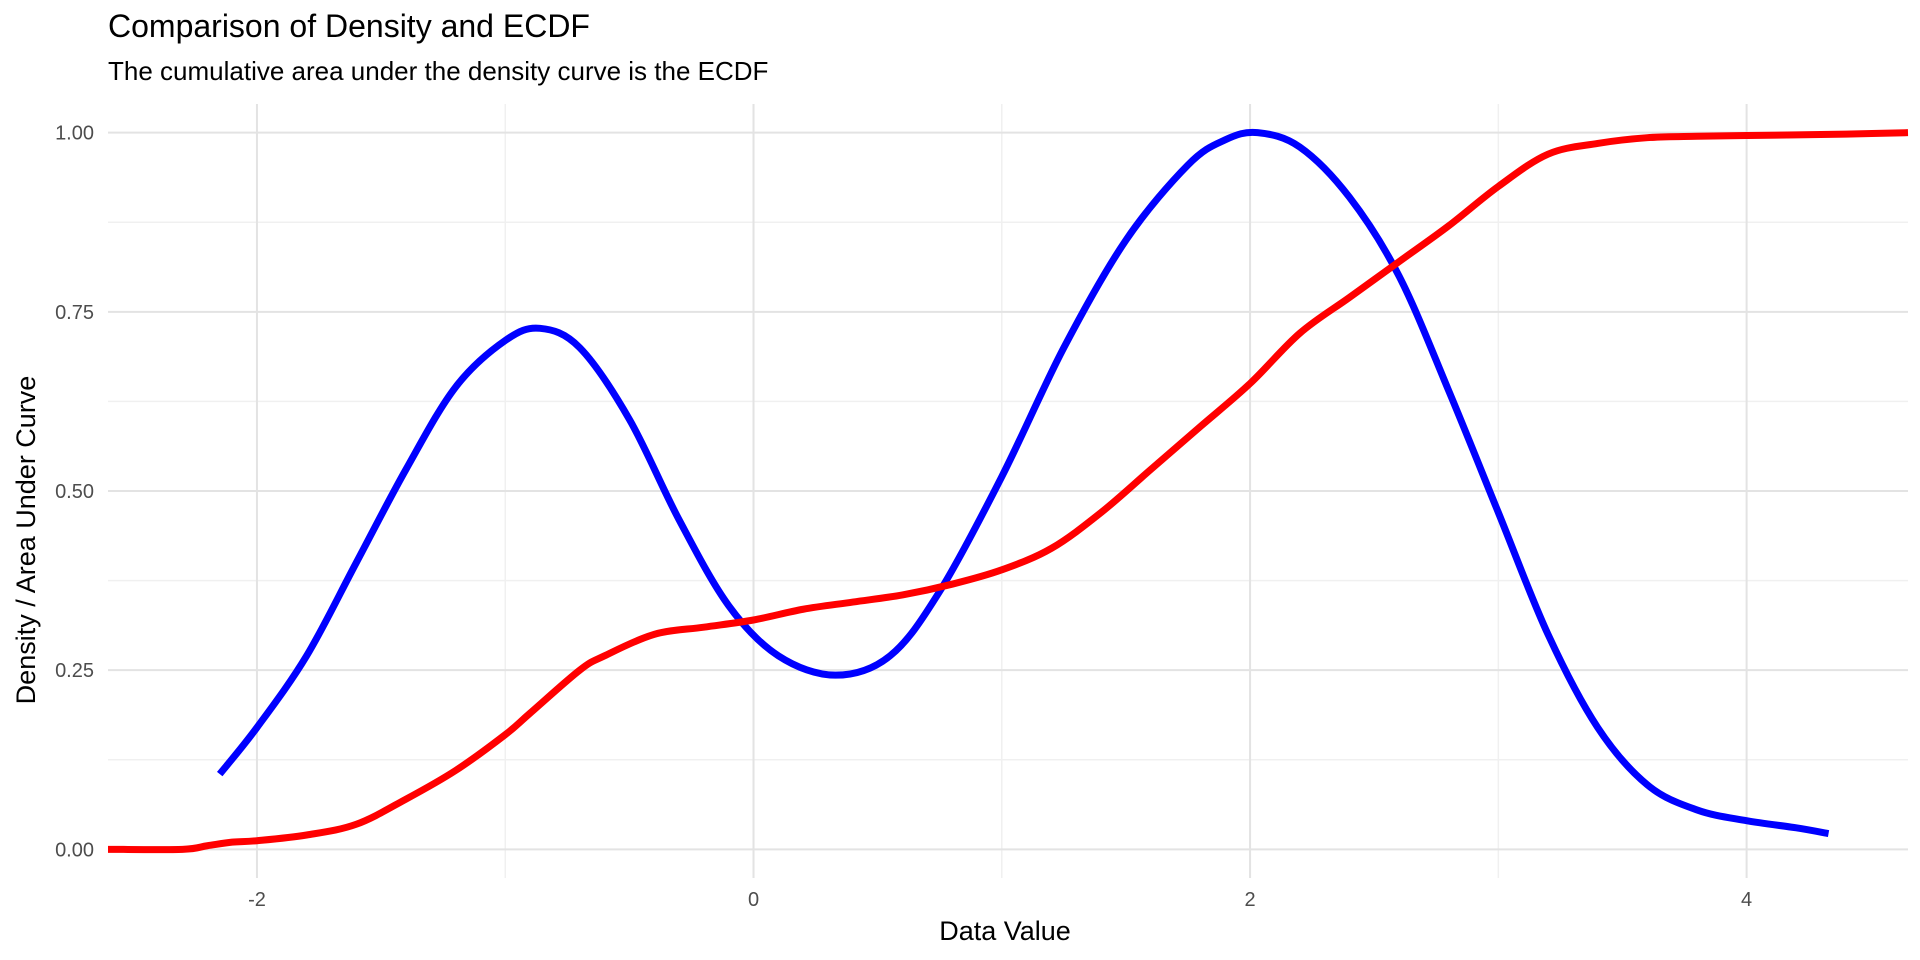  Describe the element at coordinates (74, 850) in the screenshot. I see `y-tick-label: 0.00` at that location.